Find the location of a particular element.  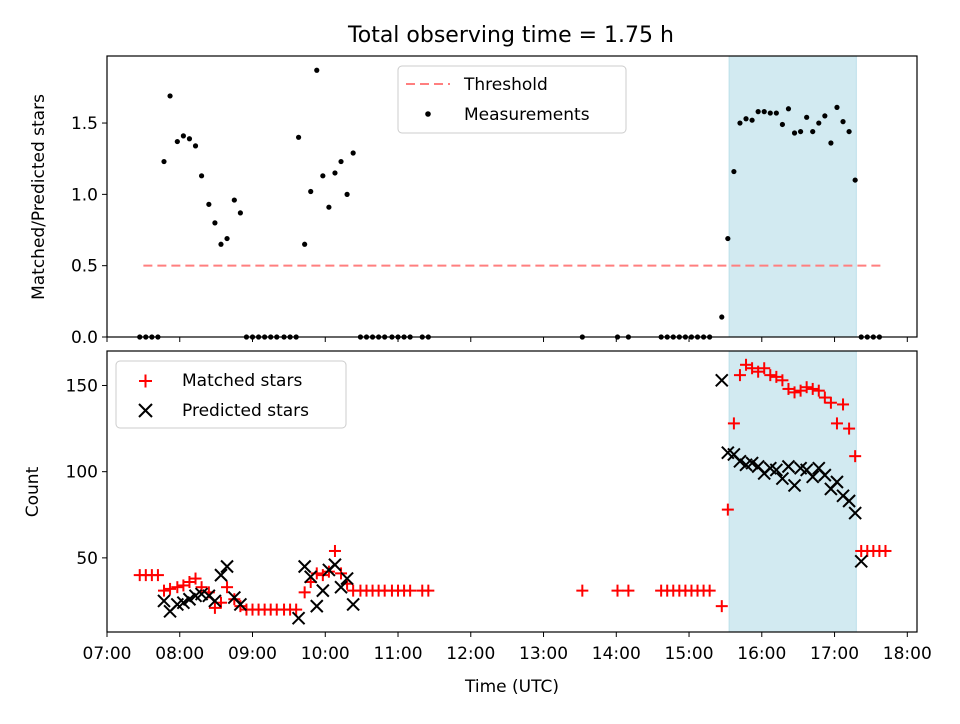

y-tick-label: 0.5 is located at coordinates (84, 267).